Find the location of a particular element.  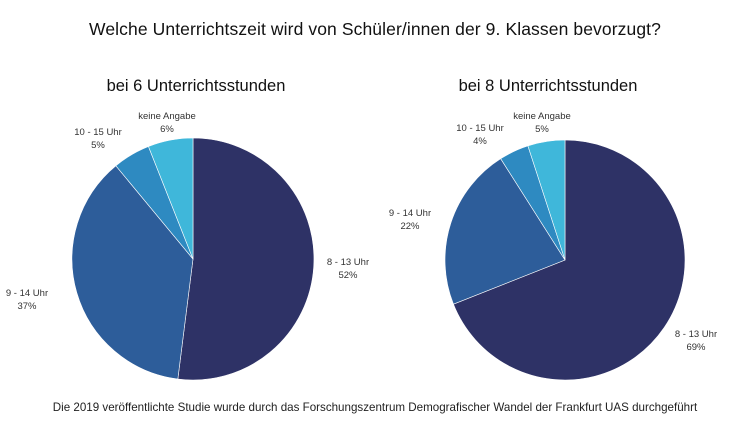

chart-title-8-stunden: bei 8 Unterrichtsstunden is located at coordinates (548, 86).